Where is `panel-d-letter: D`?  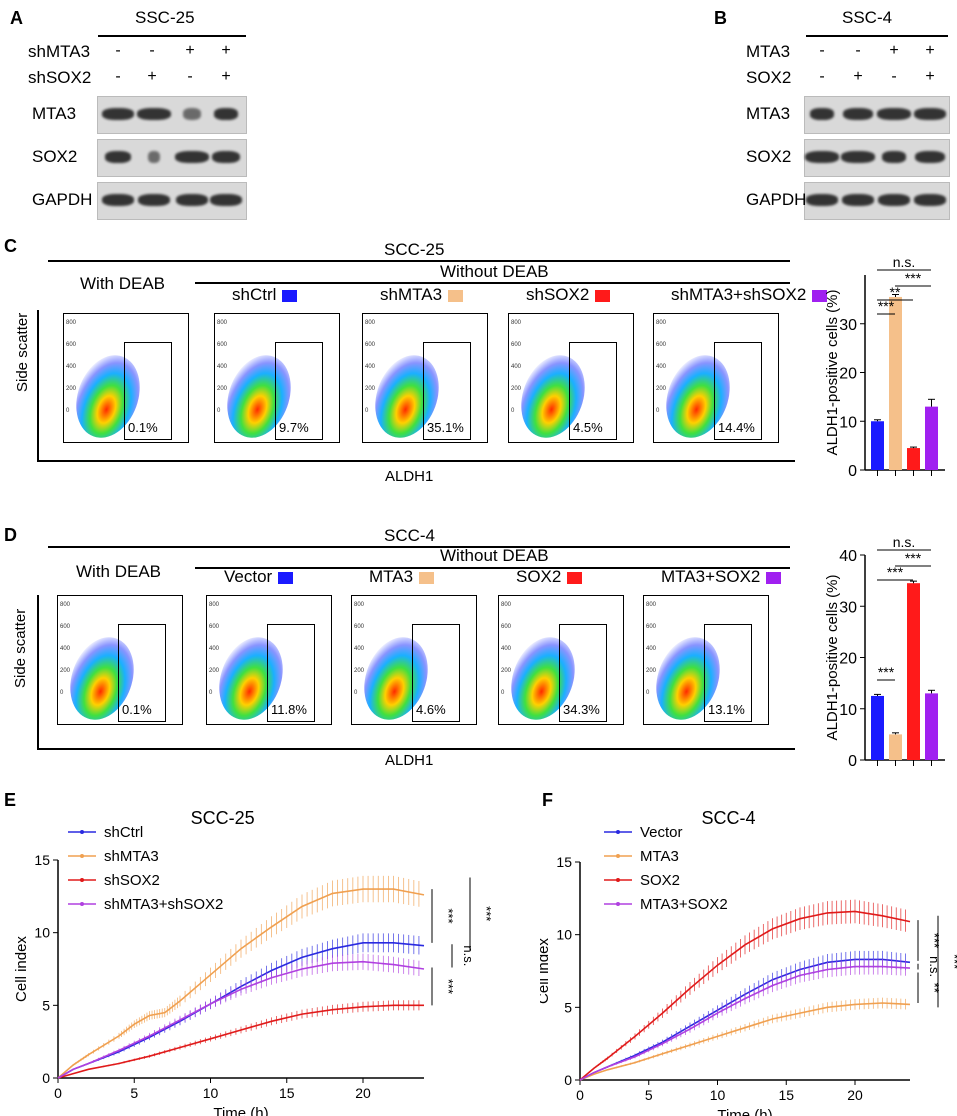 panel-d-letter: D is located at coordinates (10, 535).